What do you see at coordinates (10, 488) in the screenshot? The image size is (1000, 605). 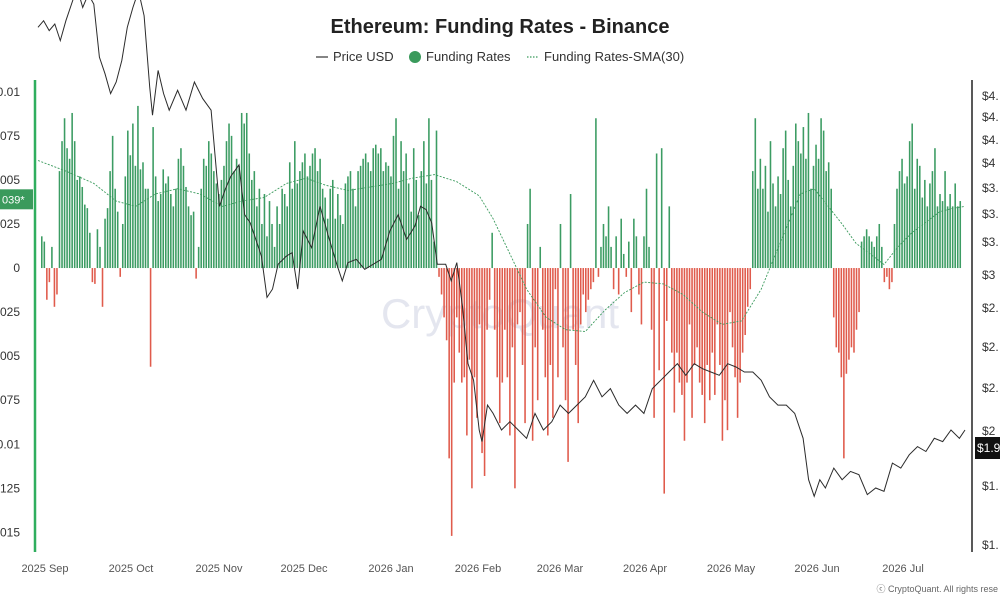 I see `left-tick-label: 125` at bounding box center [10, 488].